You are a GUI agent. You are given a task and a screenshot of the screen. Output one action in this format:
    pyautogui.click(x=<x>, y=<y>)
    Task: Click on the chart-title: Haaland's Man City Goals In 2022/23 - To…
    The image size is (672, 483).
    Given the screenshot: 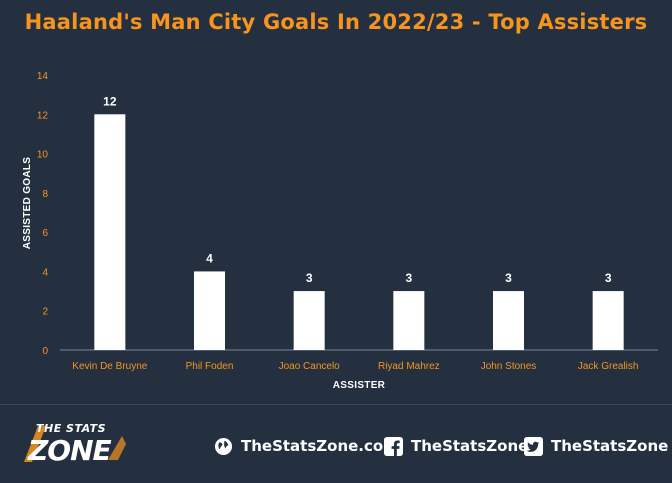 What is the action you would take?
    pyautogui.click(x=336, y=22)
    